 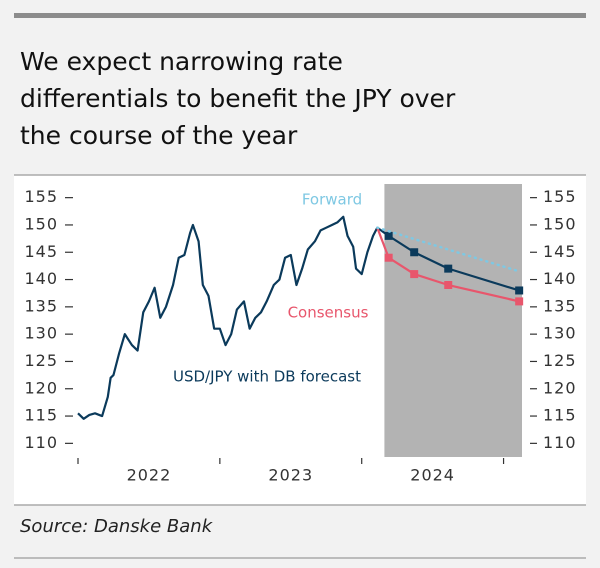 What do you see at coordinates (432, 475) in the screenshot?
I see `x-tick-label: 2024` at bounding box center [432, 475].